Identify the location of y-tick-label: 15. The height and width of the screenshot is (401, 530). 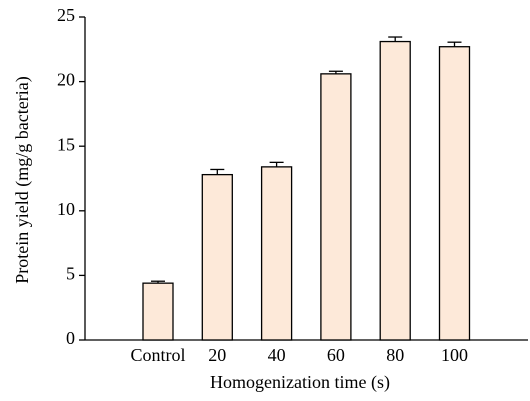
(66, 144).